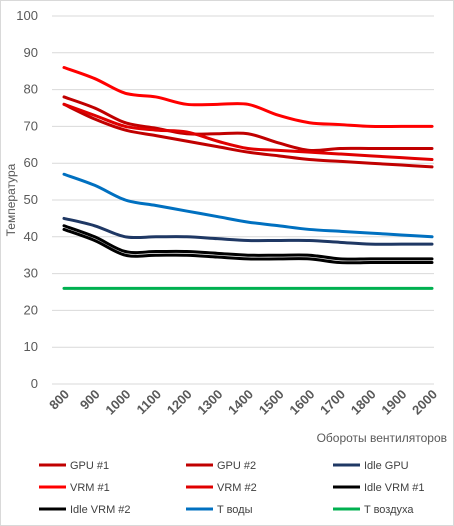 This screenshot has height=526, width=454. What do you see at coordinates (31, 273) in the screenshot?
I see `y-tick-label: 30` at bounding box center [31, 273].